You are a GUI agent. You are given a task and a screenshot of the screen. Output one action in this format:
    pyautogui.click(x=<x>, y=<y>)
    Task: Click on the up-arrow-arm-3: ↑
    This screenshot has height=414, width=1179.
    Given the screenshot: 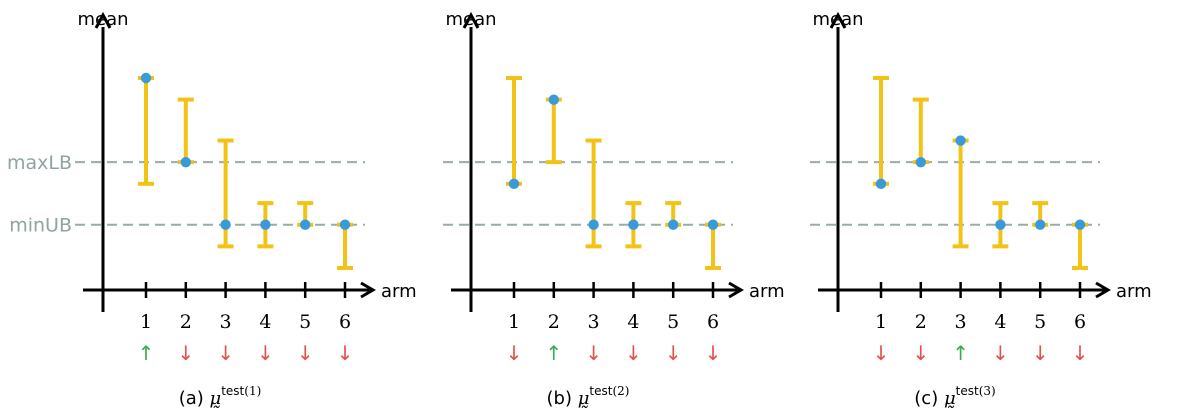 What is the action you would take?
    pyautogui.click(x=960, y=353)
    